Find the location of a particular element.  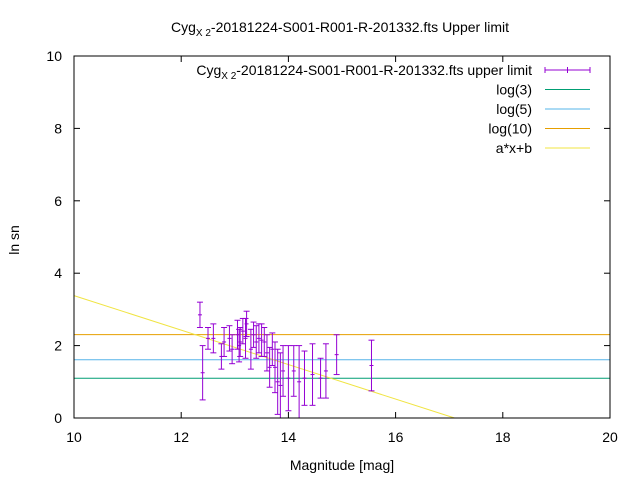

y-tick-label: 2 is located at coordinates (58, 346).